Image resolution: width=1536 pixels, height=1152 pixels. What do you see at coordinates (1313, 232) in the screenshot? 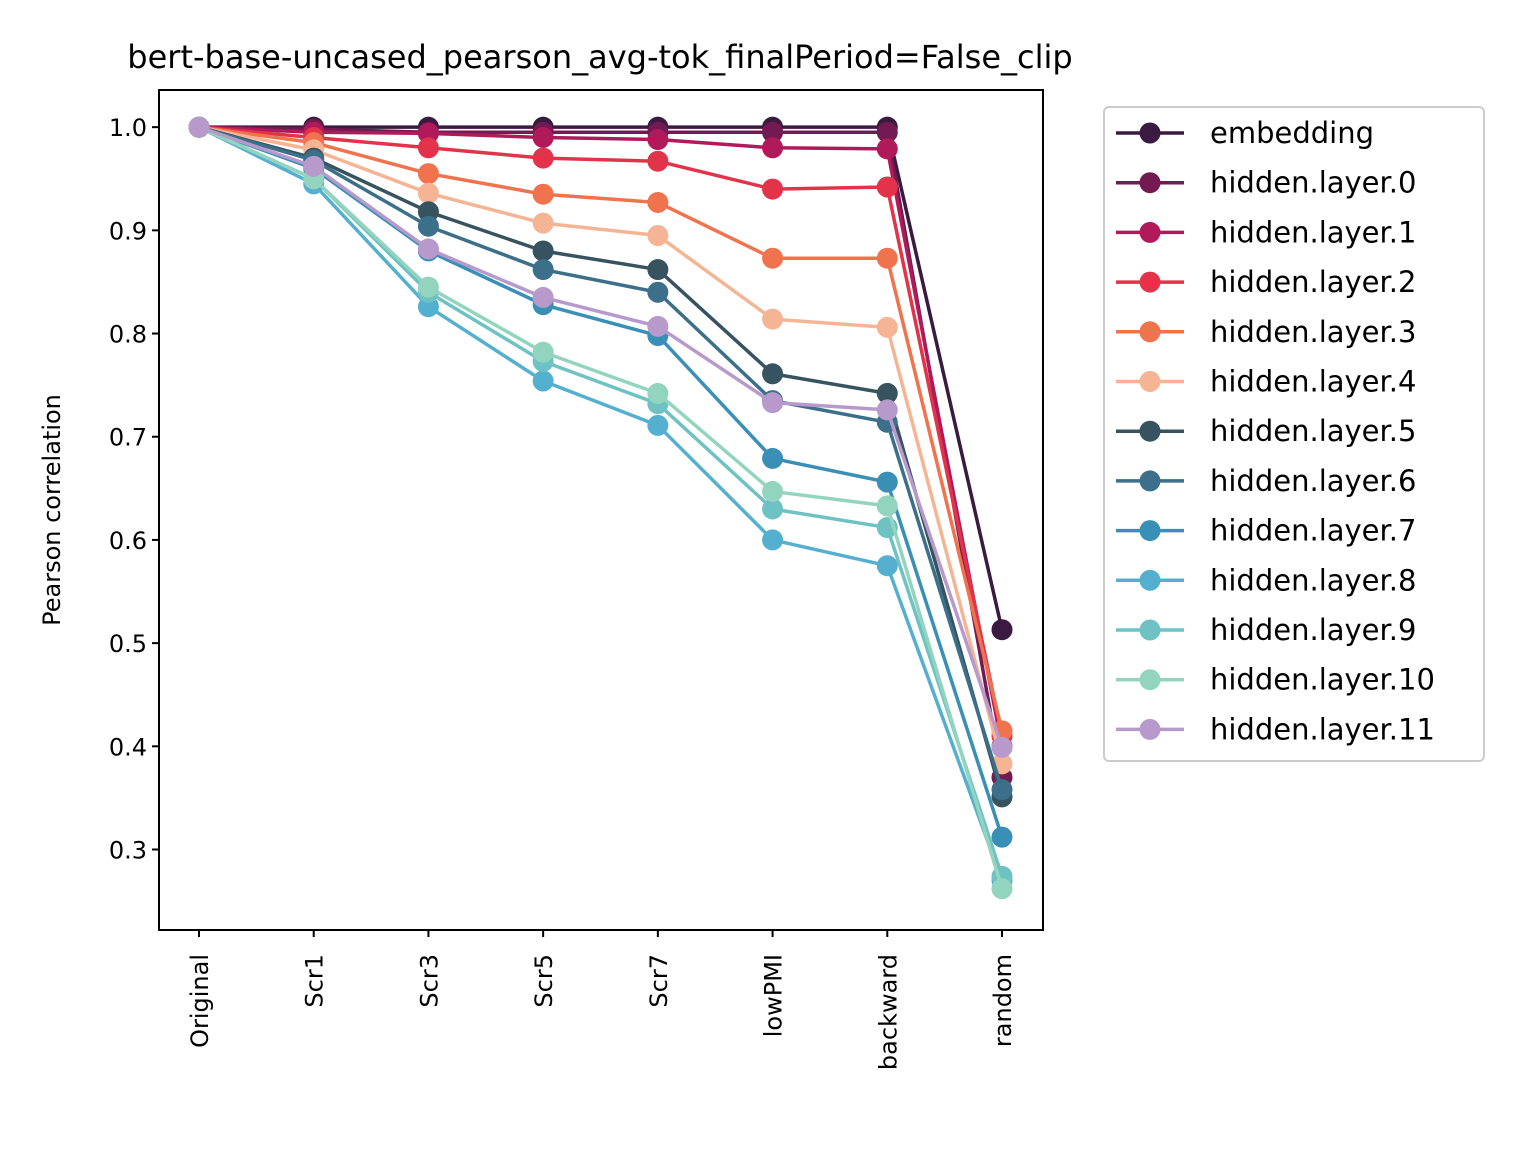
I see `legend-label: hidden.layer.1` at bounding box center [1313, 232].